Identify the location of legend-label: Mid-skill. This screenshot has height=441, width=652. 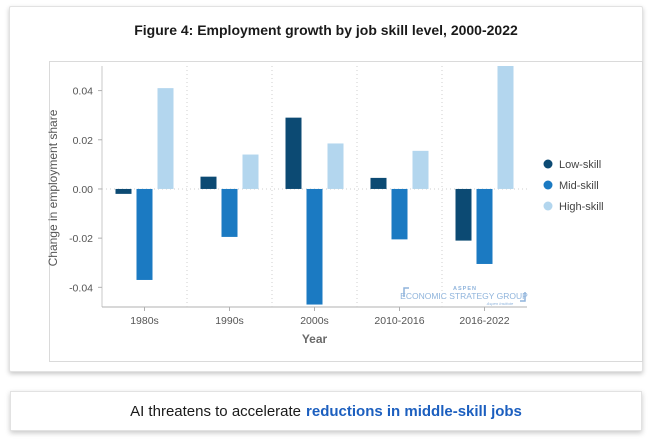
(579, 186).